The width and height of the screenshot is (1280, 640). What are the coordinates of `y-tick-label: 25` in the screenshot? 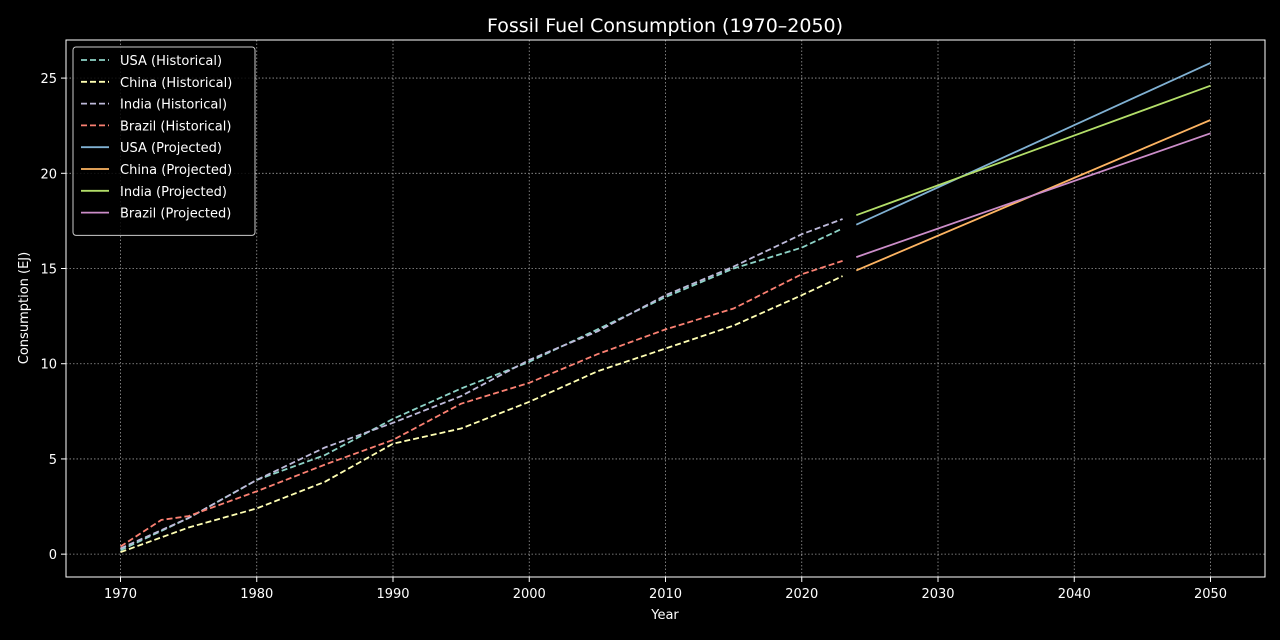 It's located at (48, 79).